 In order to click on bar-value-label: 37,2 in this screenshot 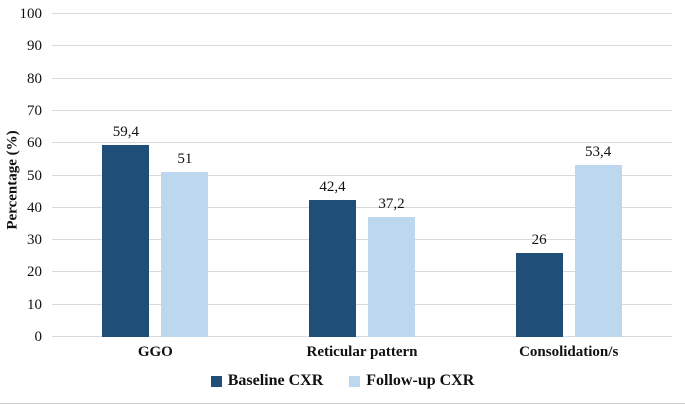, I will do `click(391, 203)`.